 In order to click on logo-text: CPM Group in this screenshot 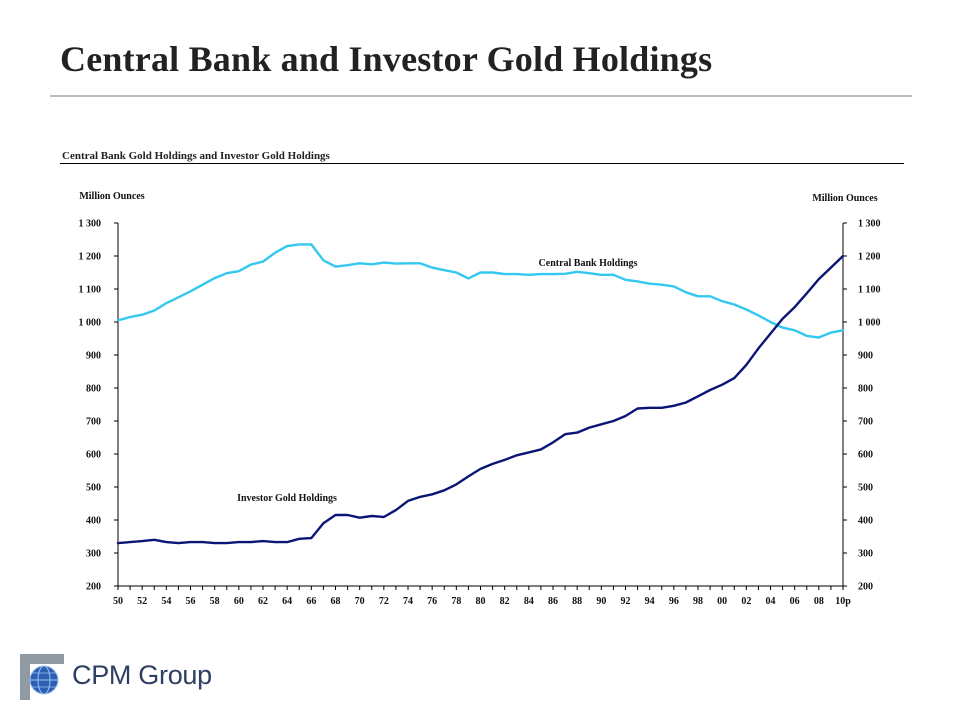, I will do `click(142, 675)`.